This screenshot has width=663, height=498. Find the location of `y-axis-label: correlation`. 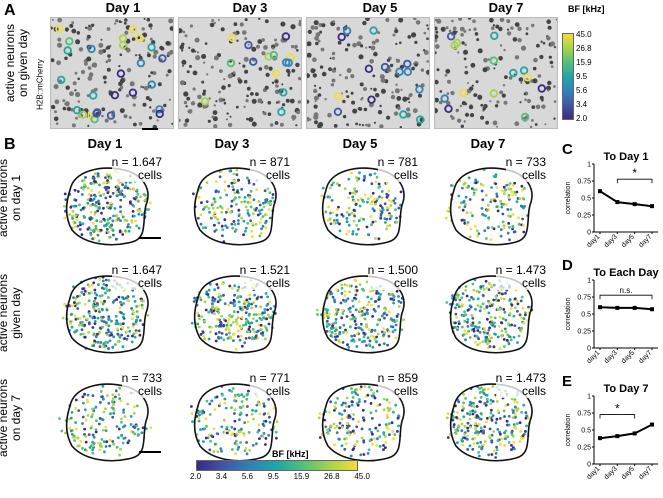

y-axis-label: correlation is located at coordinates (568, 198).